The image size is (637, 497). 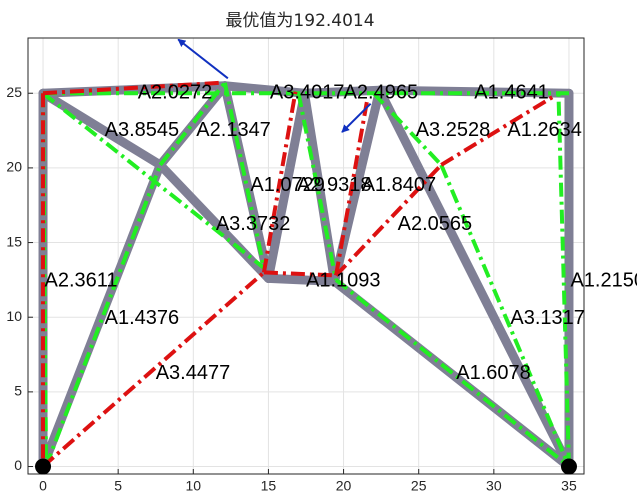 I want to click on x-tick-label: 10, so click(x=194, y=486).